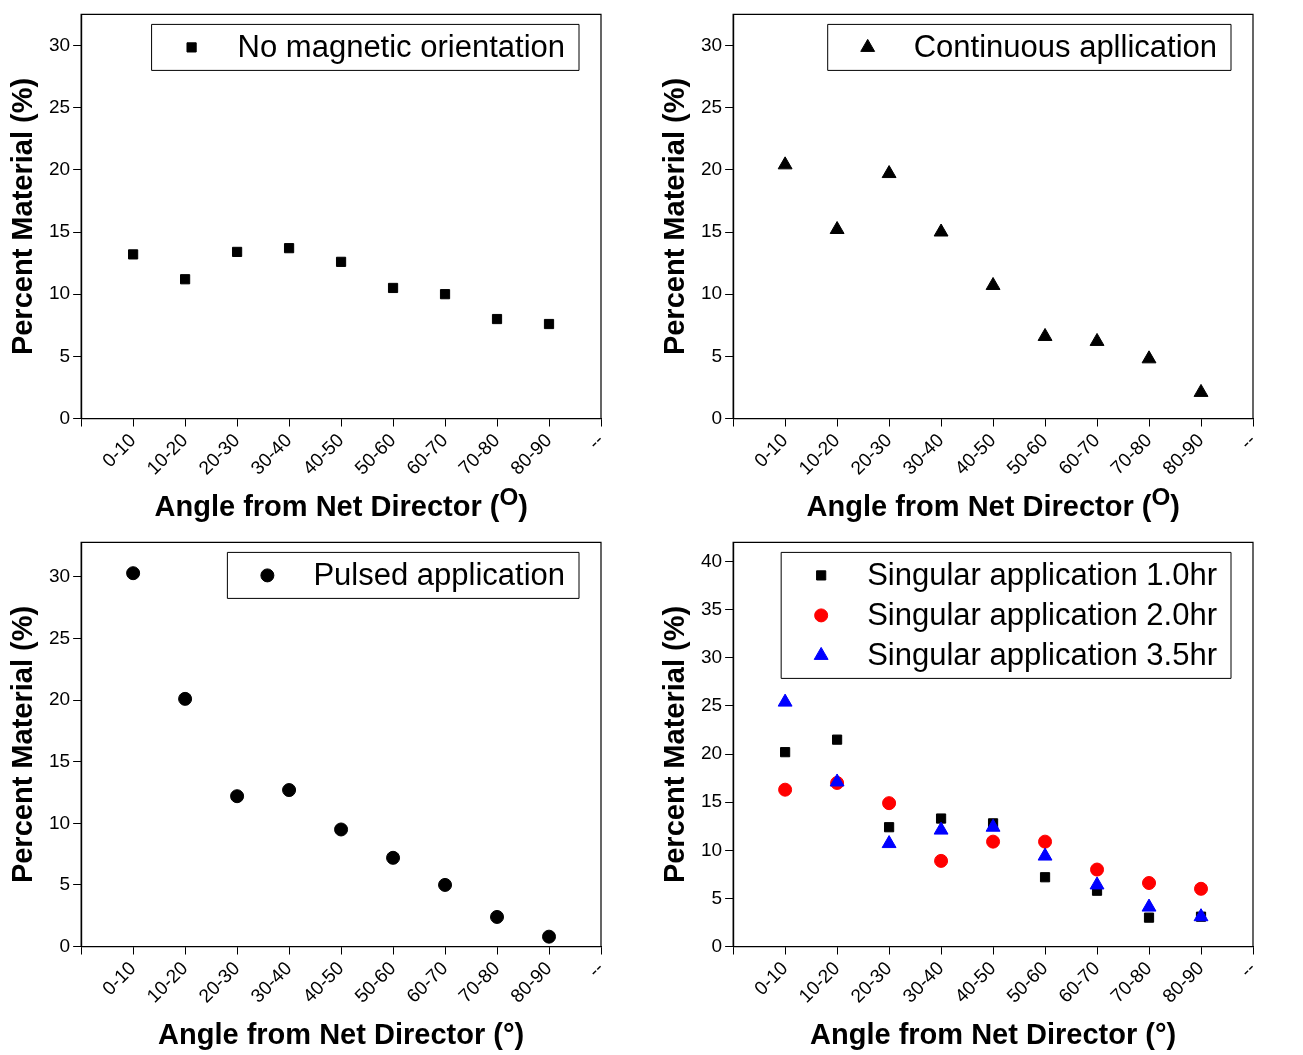 The image size is (1303, 1055). What do you see at coordinates (439, 574) in the screenshot?
I see `legend-label: Pulsed application` at bounding box center [439, 574].